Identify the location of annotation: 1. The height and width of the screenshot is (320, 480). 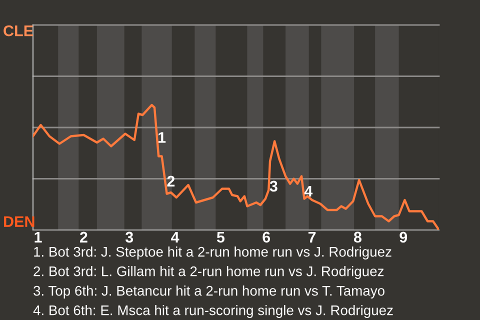
(162, 137).